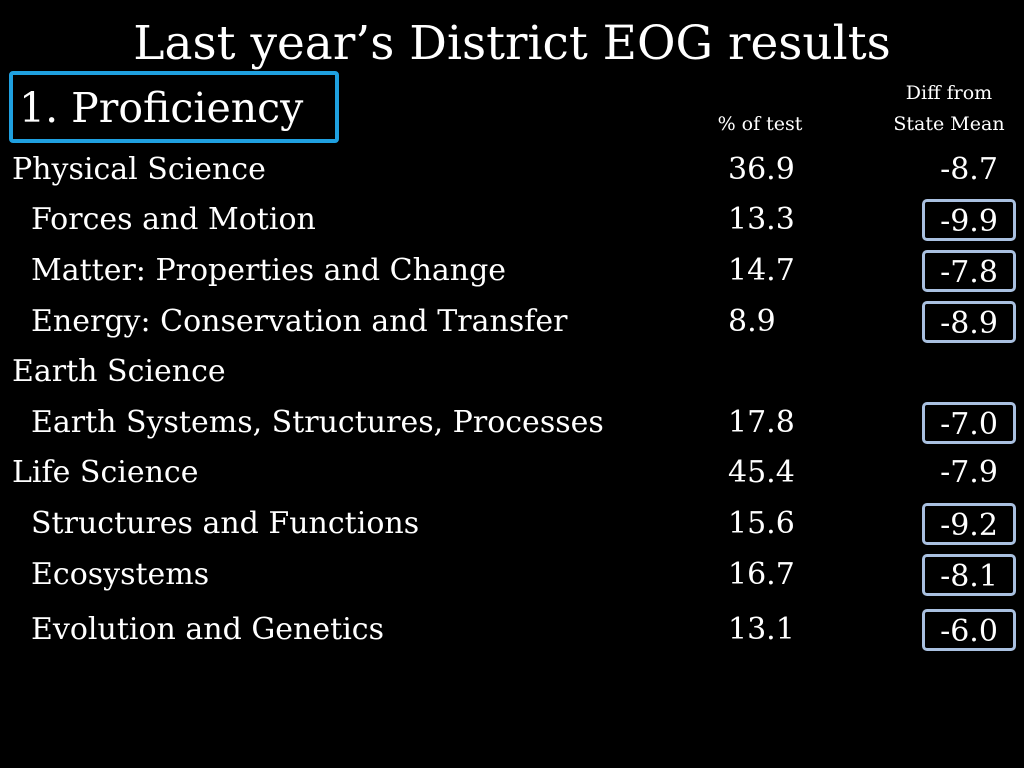 This screenshot has height=768, width=1024. I want to click on table-row: Structures and Functions 15.6 -9.2, so click(512, 524).